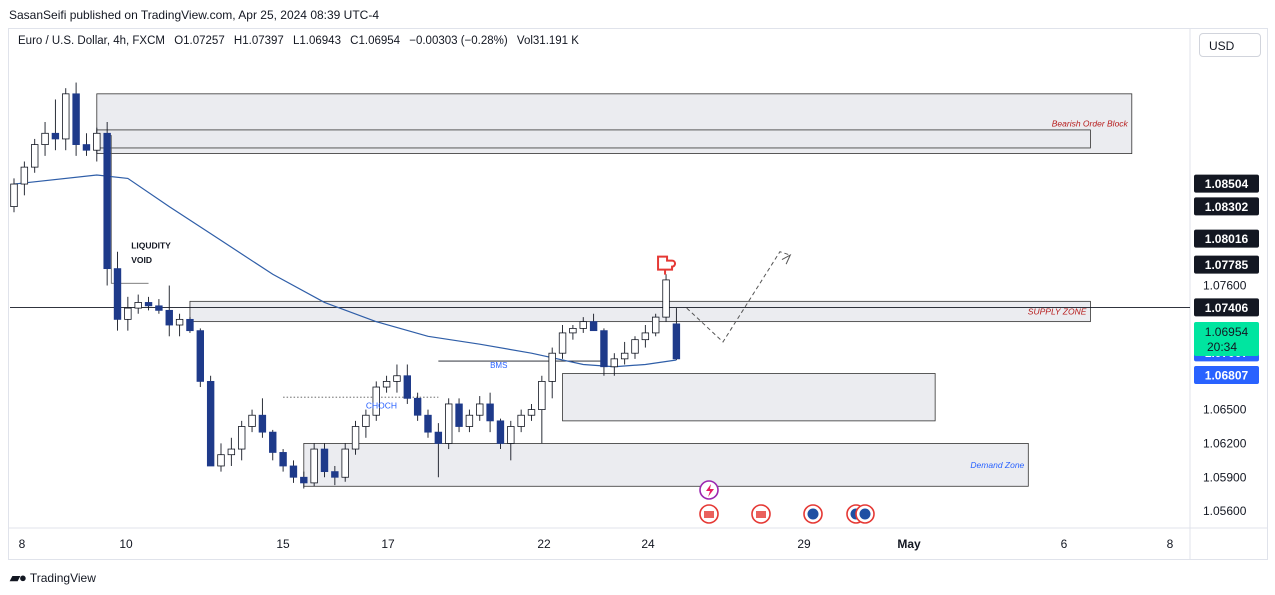 The height and width of the screenshot is (595, 1275). Describe the element at coordinates (547, 41) in the screenshot. I see `volume-readout: Vol31.191 K` at that location.